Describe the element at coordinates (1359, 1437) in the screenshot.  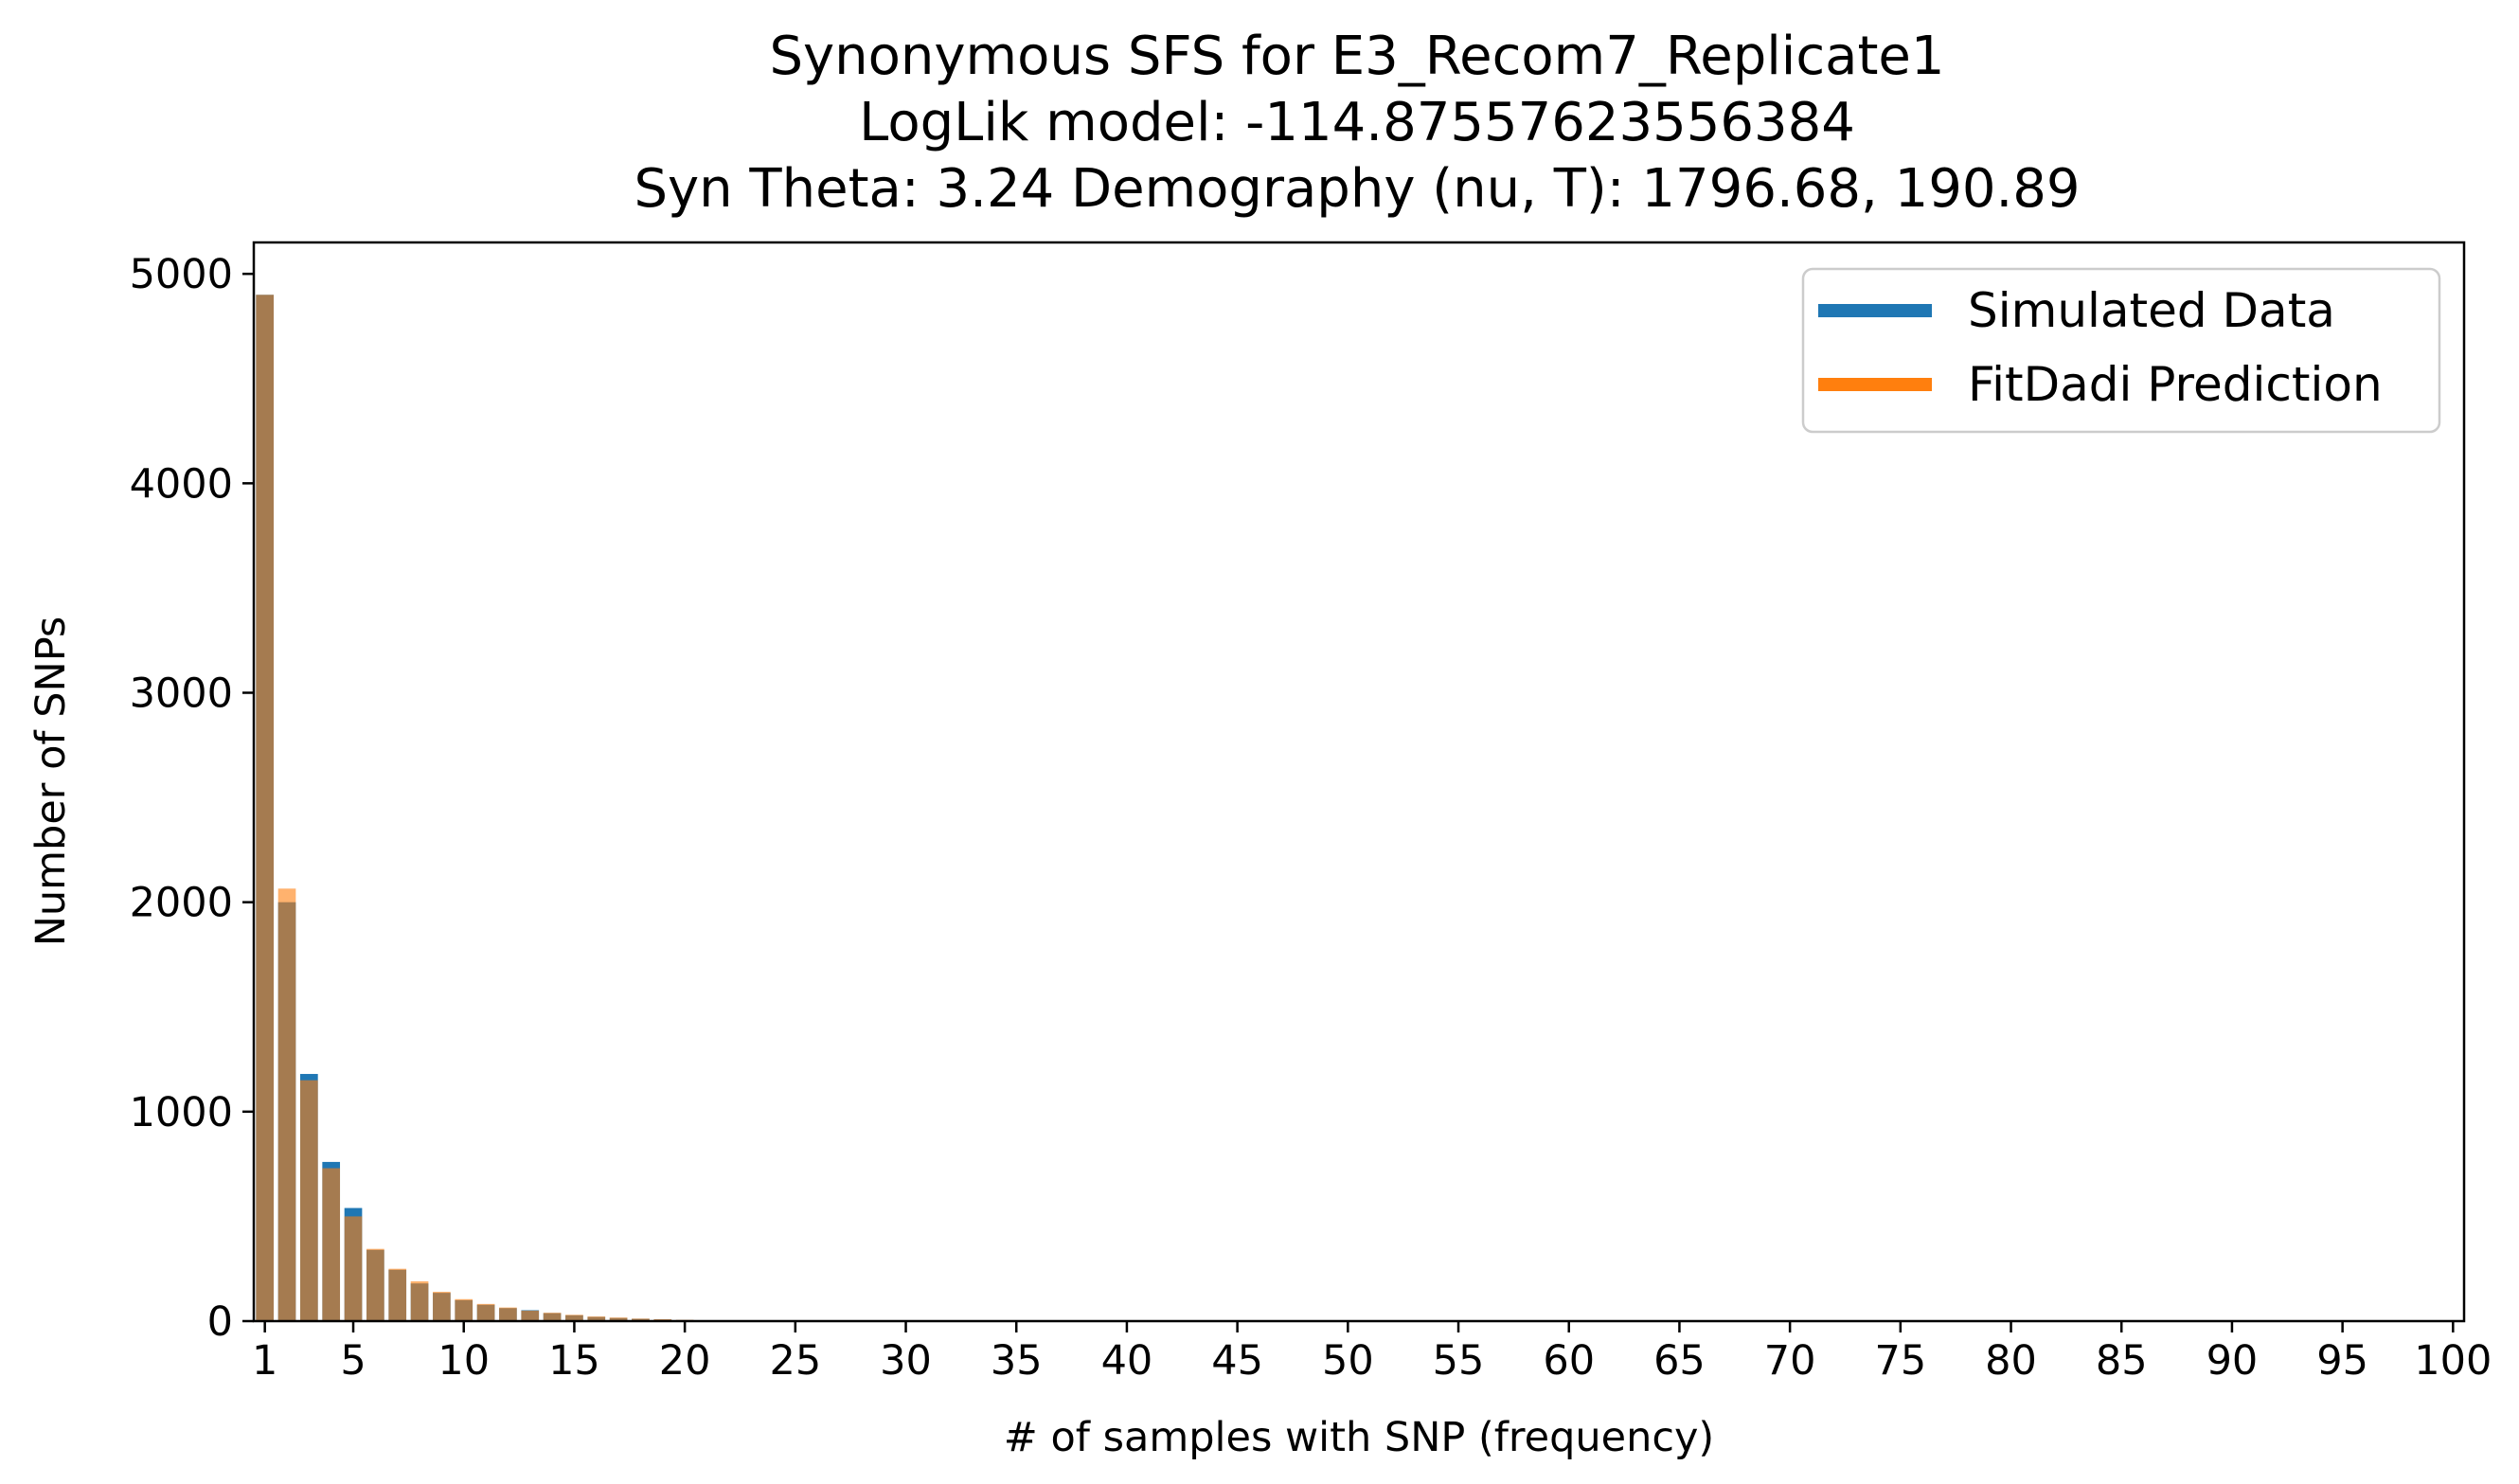
I see `x-axis-label: # of samples with SNP (frequency)` at that location.